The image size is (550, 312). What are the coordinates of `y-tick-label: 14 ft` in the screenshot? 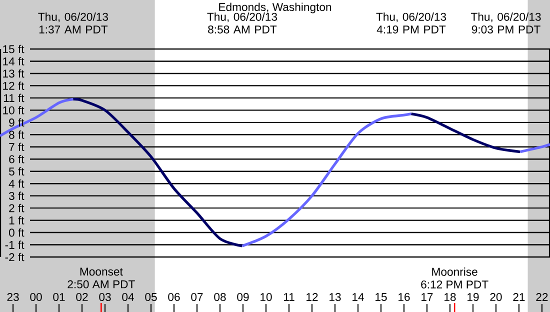 It's located at (13, 61).